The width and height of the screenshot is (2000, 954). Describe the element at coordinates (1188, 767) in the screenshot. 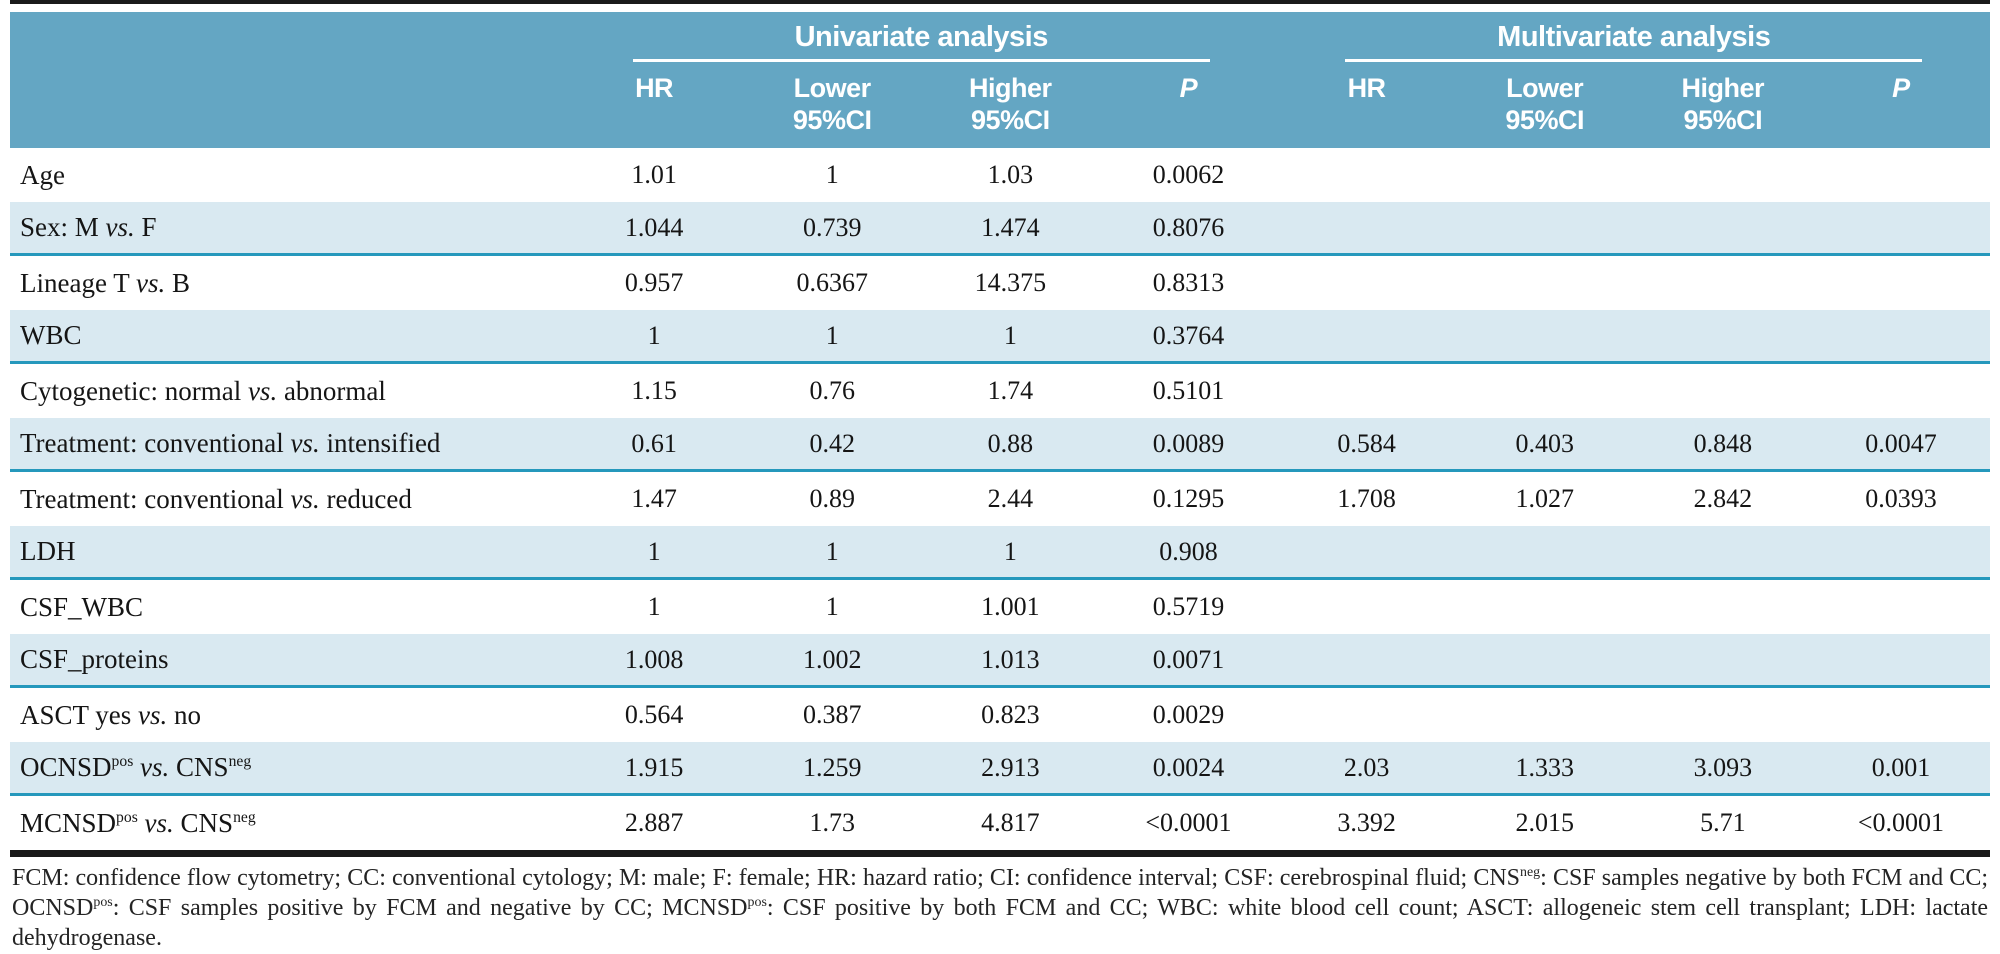

I see `value-cell: 0.0024` at that location.